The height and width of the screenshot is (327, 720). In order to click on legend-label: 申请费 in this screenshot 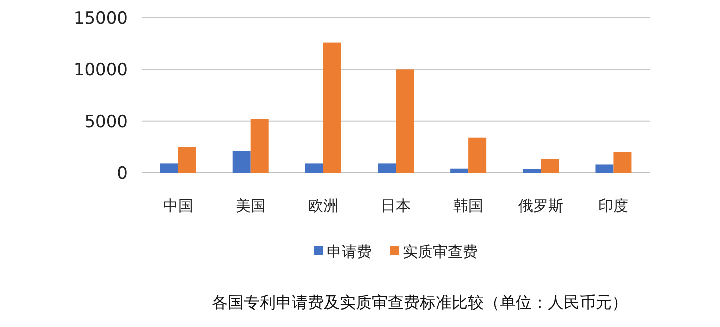, I will do `click(349, 252)`.